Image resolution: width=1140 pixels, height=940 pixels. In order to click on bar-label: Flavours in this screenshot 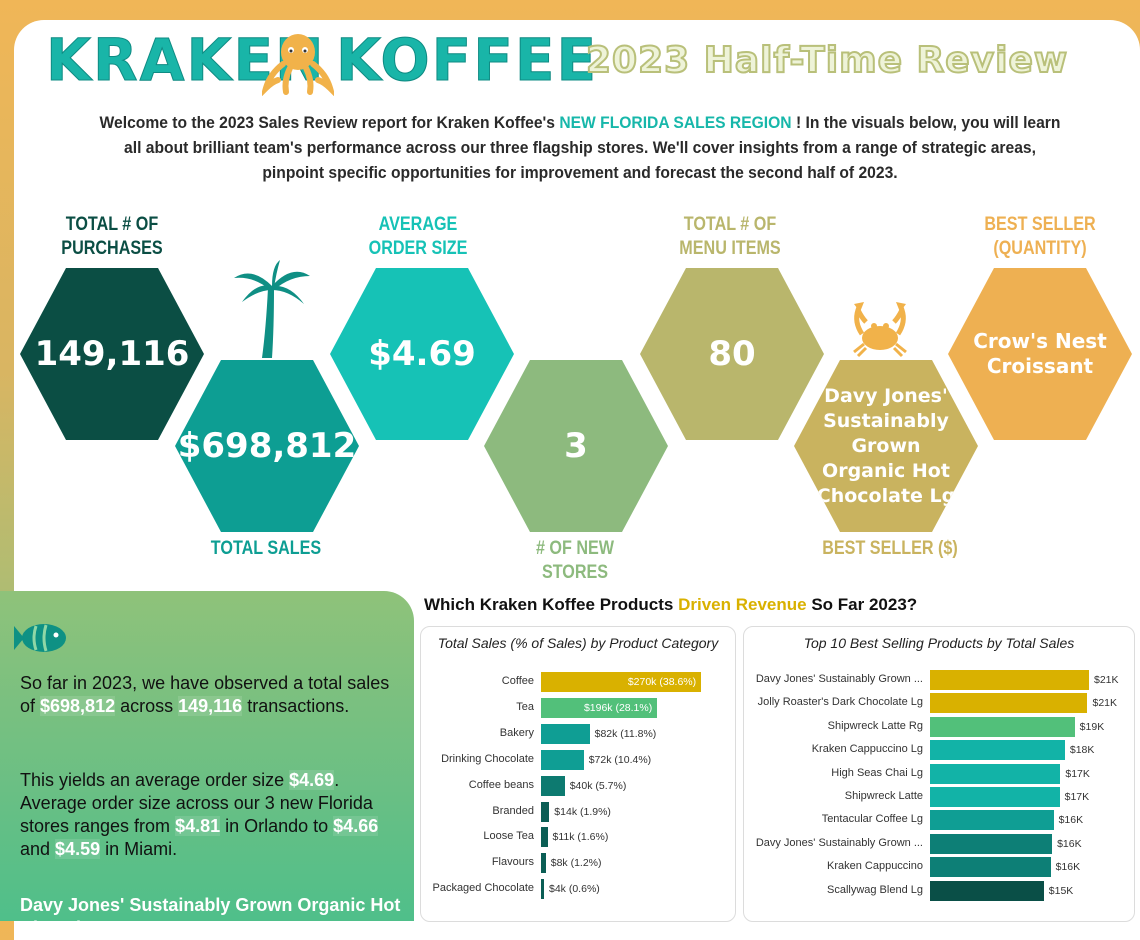, I will do `click(512, 862)`.